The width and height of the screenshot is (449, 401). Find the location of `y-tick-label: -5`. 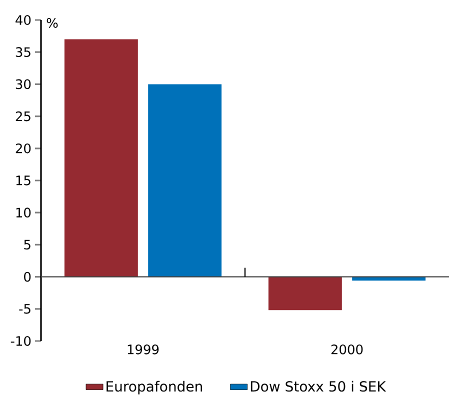

y-tick-label: -5 is located at coordinates (24, 309).